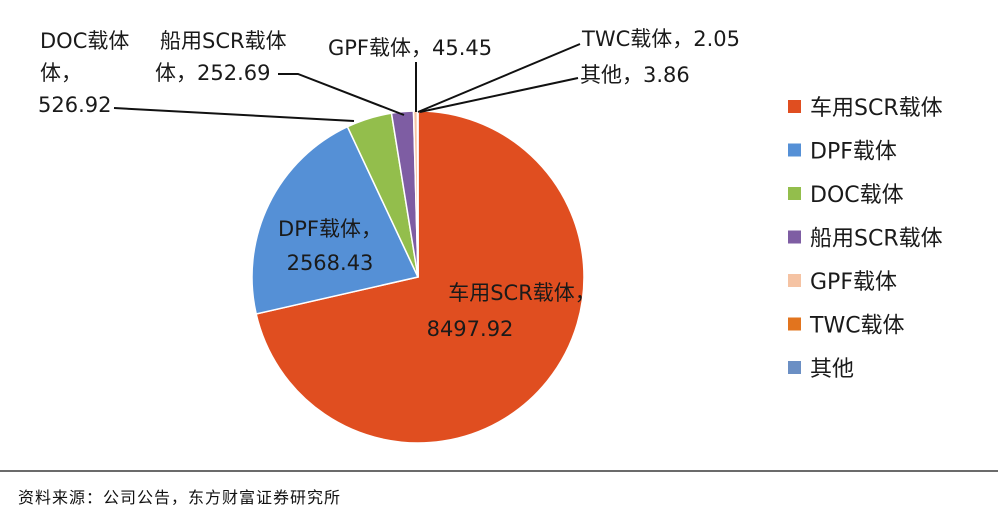 The image size is (998, 508). I want to click on data-label-2-1: 体，, so click(61, 73).